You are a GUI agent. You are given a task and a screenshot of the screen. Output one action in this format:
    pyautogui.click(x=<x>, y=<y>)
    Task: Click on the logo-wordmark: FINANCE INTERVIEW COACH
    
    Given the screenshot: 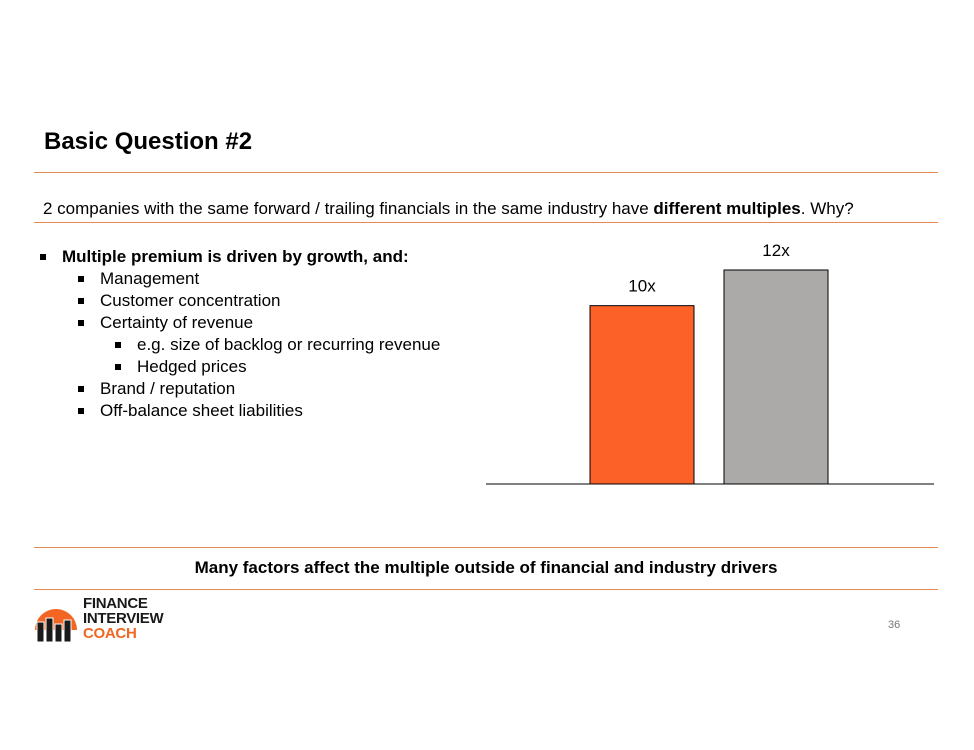 What is the action you would take?
    pyautogui.click(x=123, y=618)
    